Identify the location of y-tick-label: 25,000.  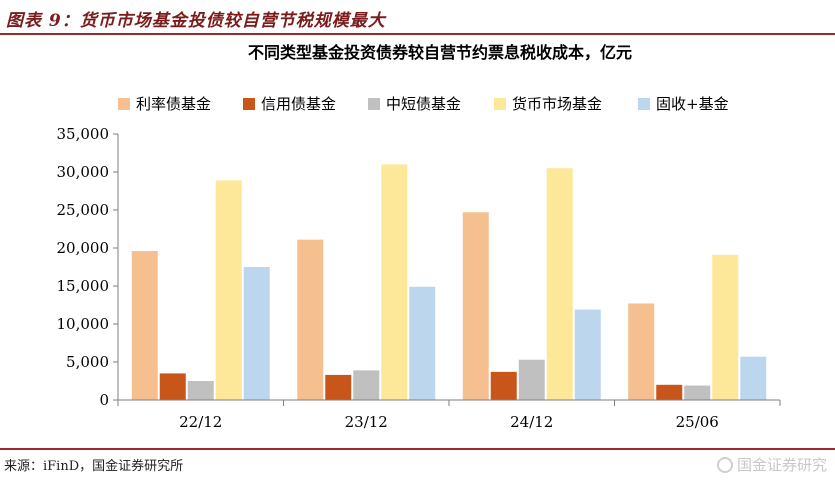
(83, 210).